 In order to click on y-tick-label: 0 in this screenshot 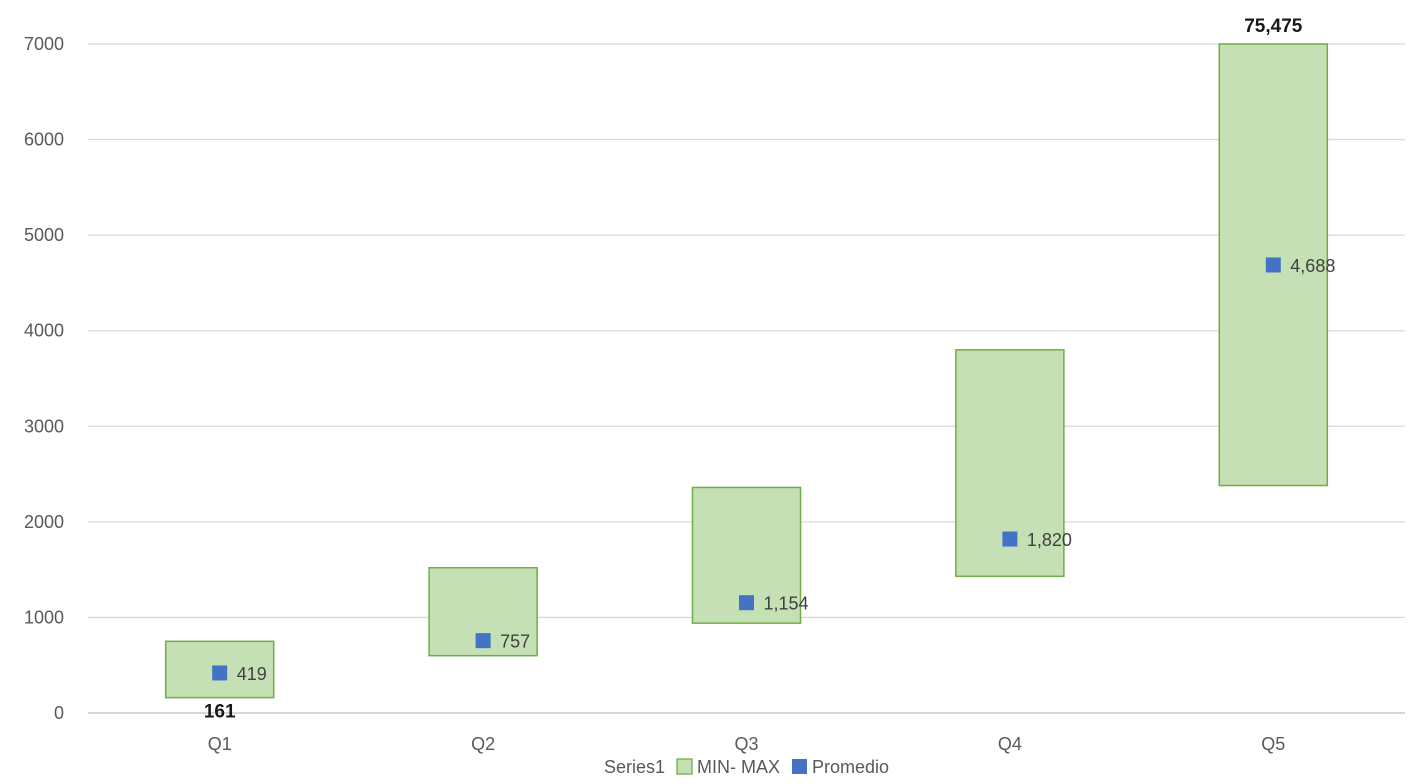, I will do `click(59, 713)`.